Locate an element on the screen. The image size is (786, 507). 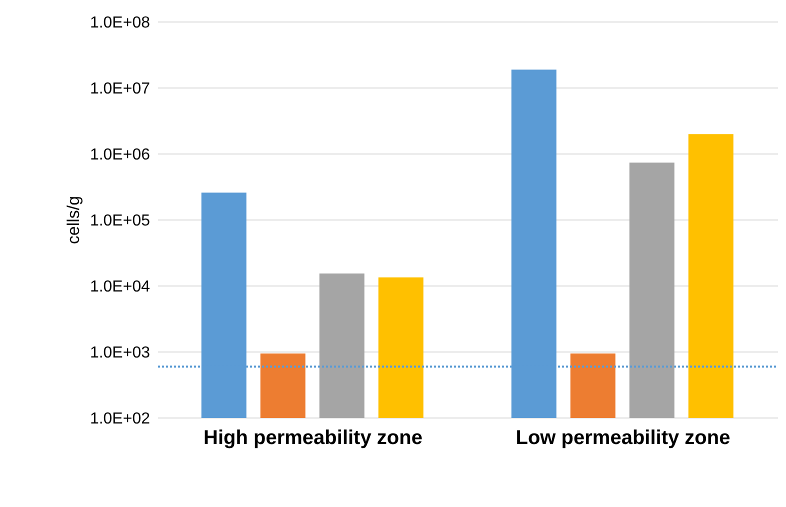
x-tick-label: High permeability zone is located at coordinates (313, 438).